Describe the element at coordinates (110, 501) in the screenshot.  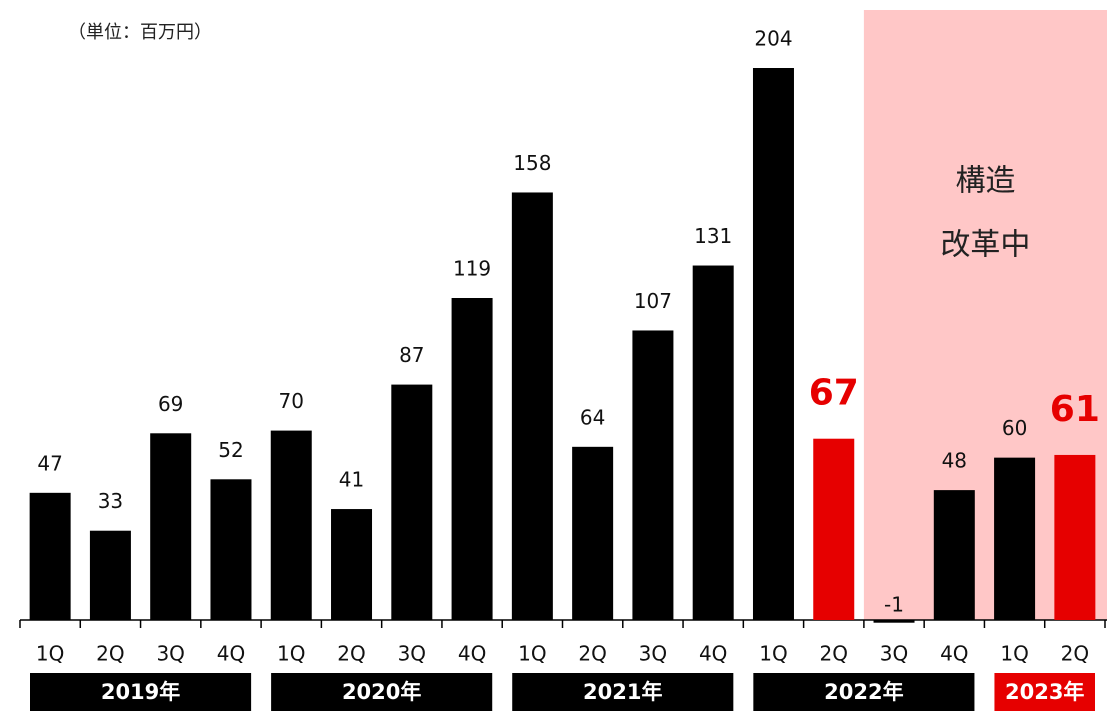
I see `value-label: 33` at that location.